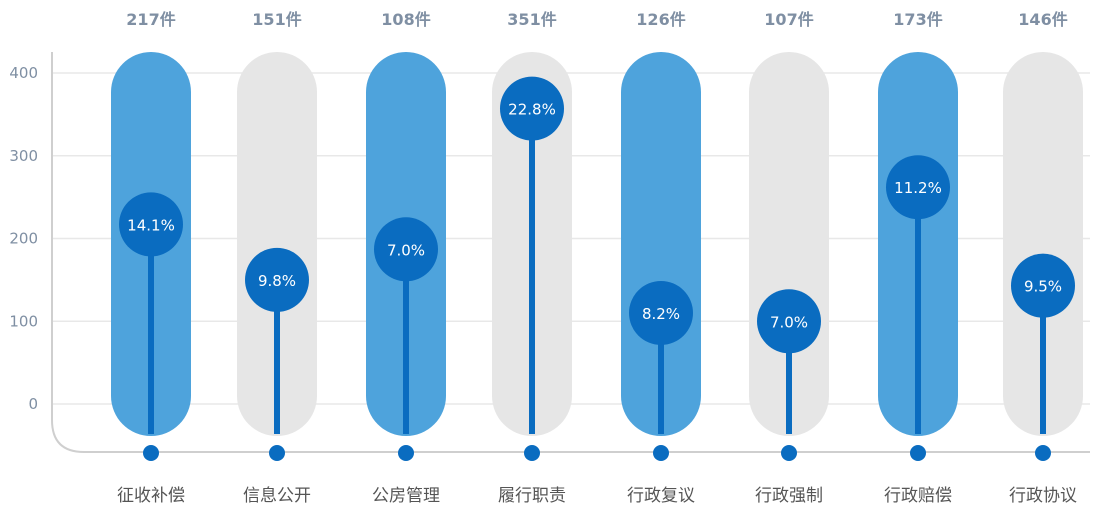 This screenshot has width=1093, height=514. Describe the element at coordinates (150, 19) in the screenshot. I see `count-label: 217件` at that location.